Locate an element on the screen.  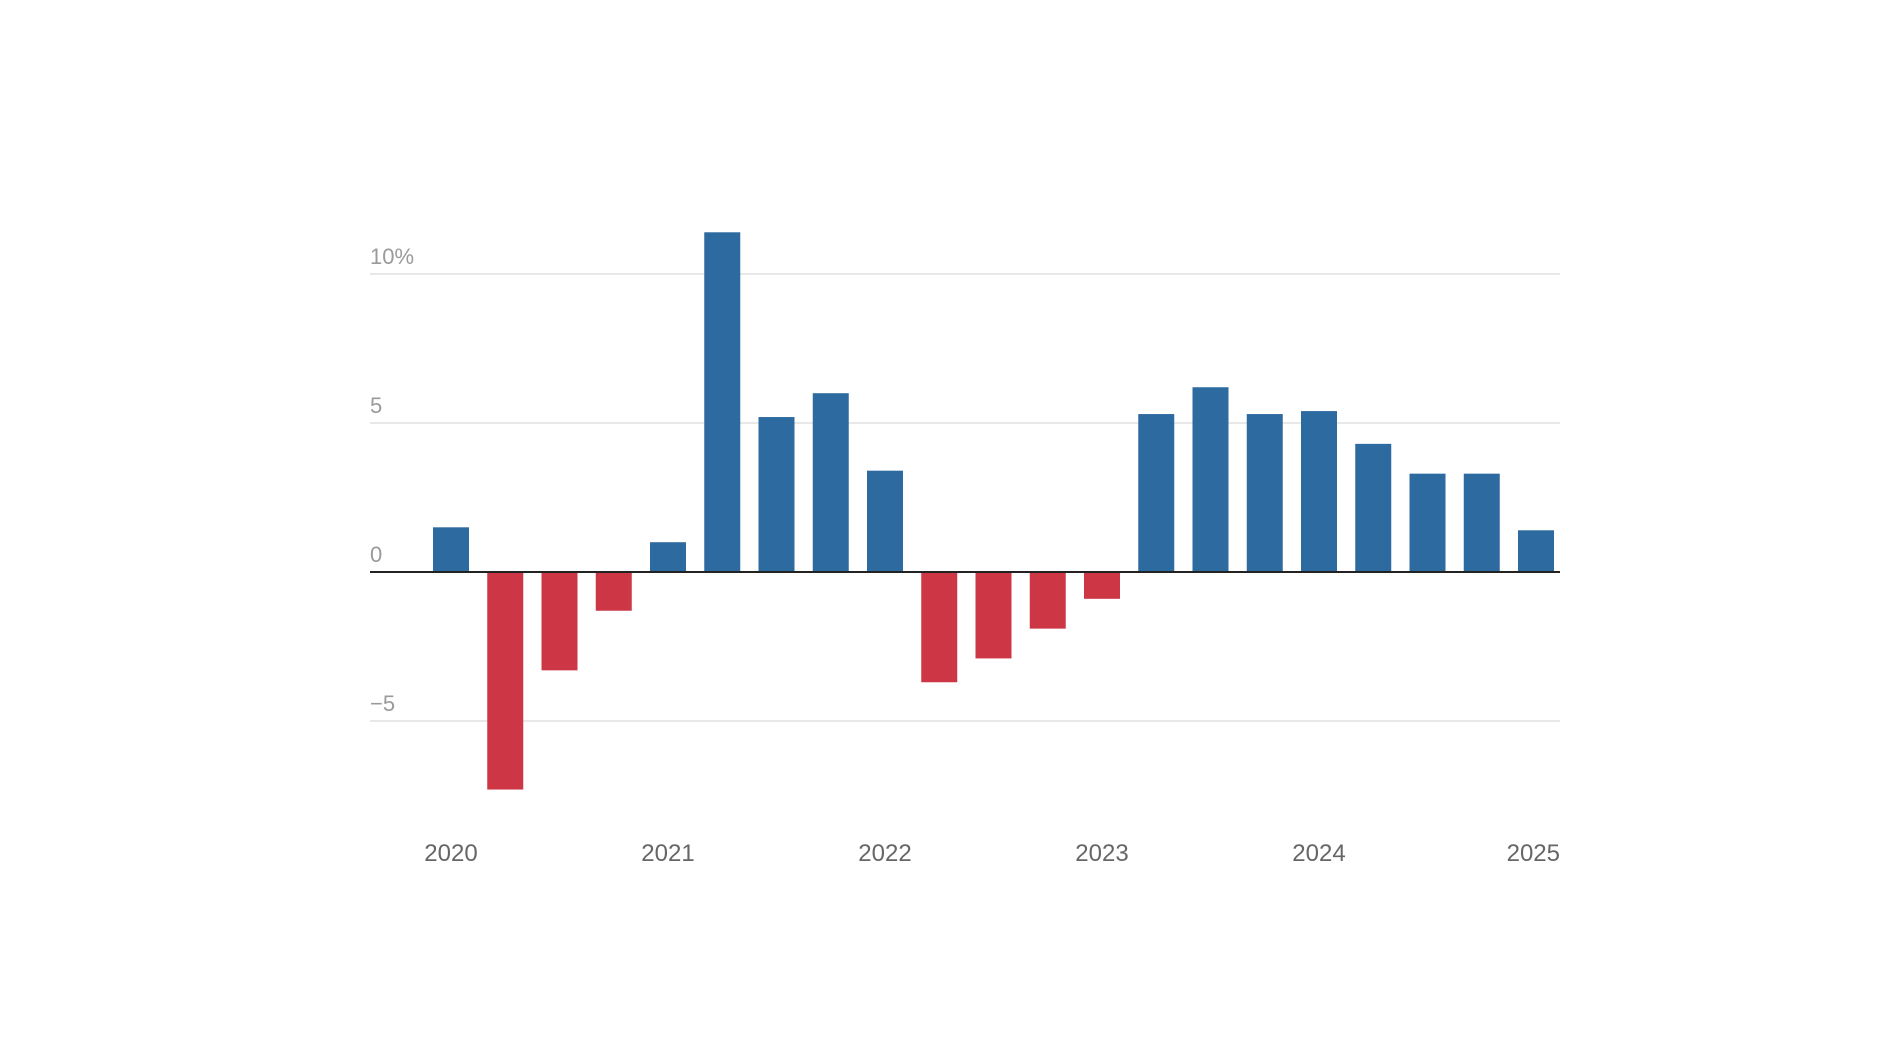
x-tick-label: 2025 is located at coordinates (1533, 853).